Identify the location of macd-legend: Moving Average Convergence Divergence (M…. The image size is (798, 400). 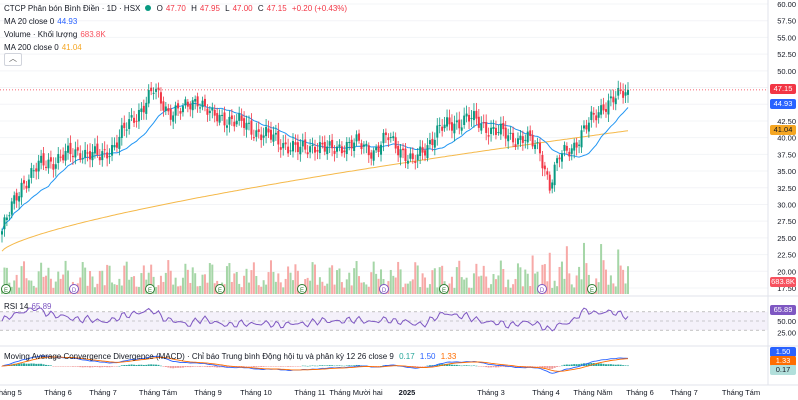
(230, 356).